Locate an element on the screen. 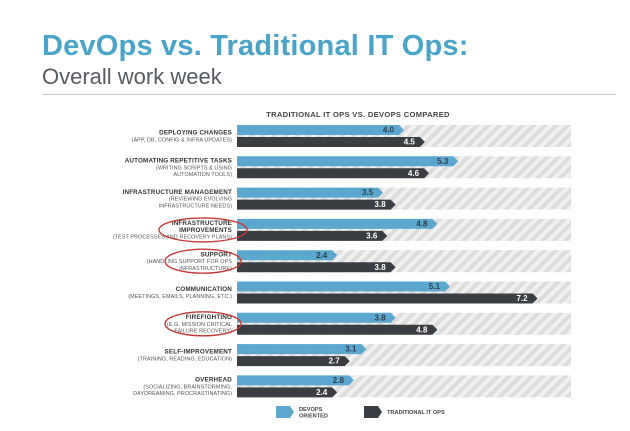  category-sublabel: DAYDREAMING, PROCRASTINATING) is located at coordinates (182, 394).